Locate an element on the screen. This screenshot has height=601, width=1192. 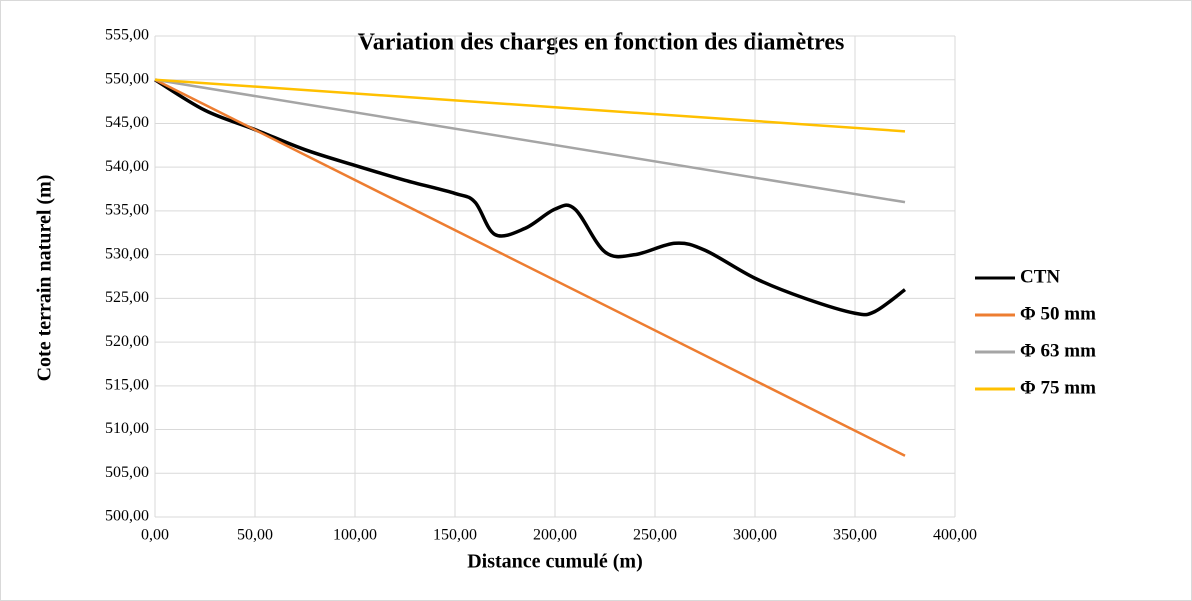
x-tick-label: 50,00 is located at coordinates (255, 535).